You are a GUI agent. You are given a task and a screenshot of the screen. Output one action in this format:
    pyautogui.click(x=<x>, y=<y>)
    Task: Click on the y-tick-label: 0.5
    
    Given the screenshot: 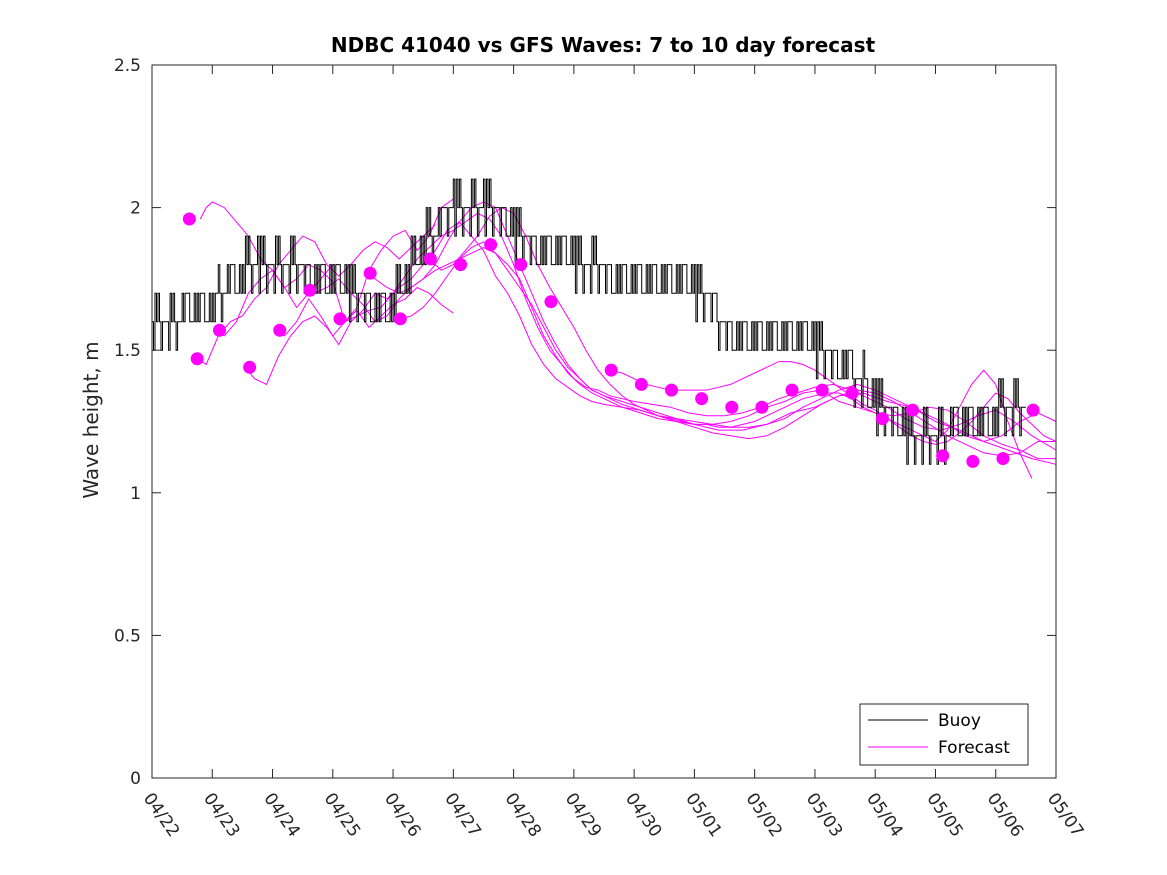 What is the action you would take?
    pyautogui.click(x=127, y=636)
    